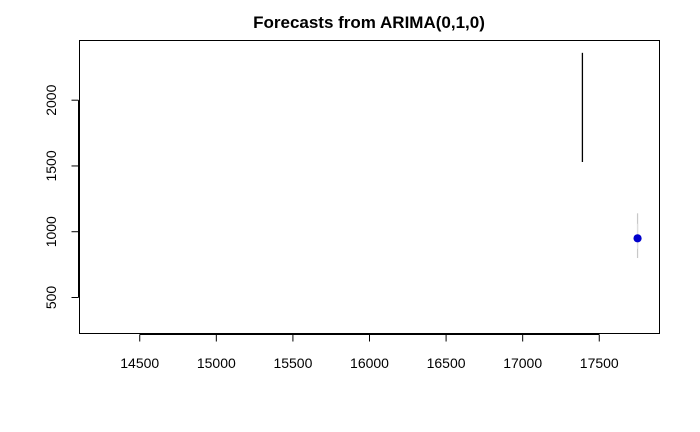  I want to click on y-axis: 500 1000 1500 2000, so click(61, 196).